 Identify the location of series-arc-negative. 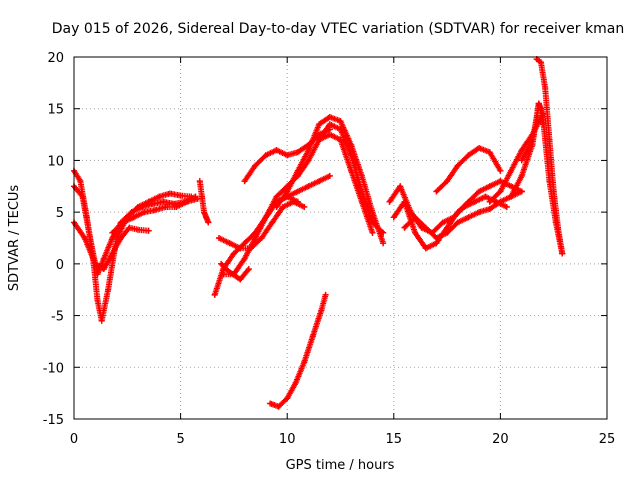
(298, 350).